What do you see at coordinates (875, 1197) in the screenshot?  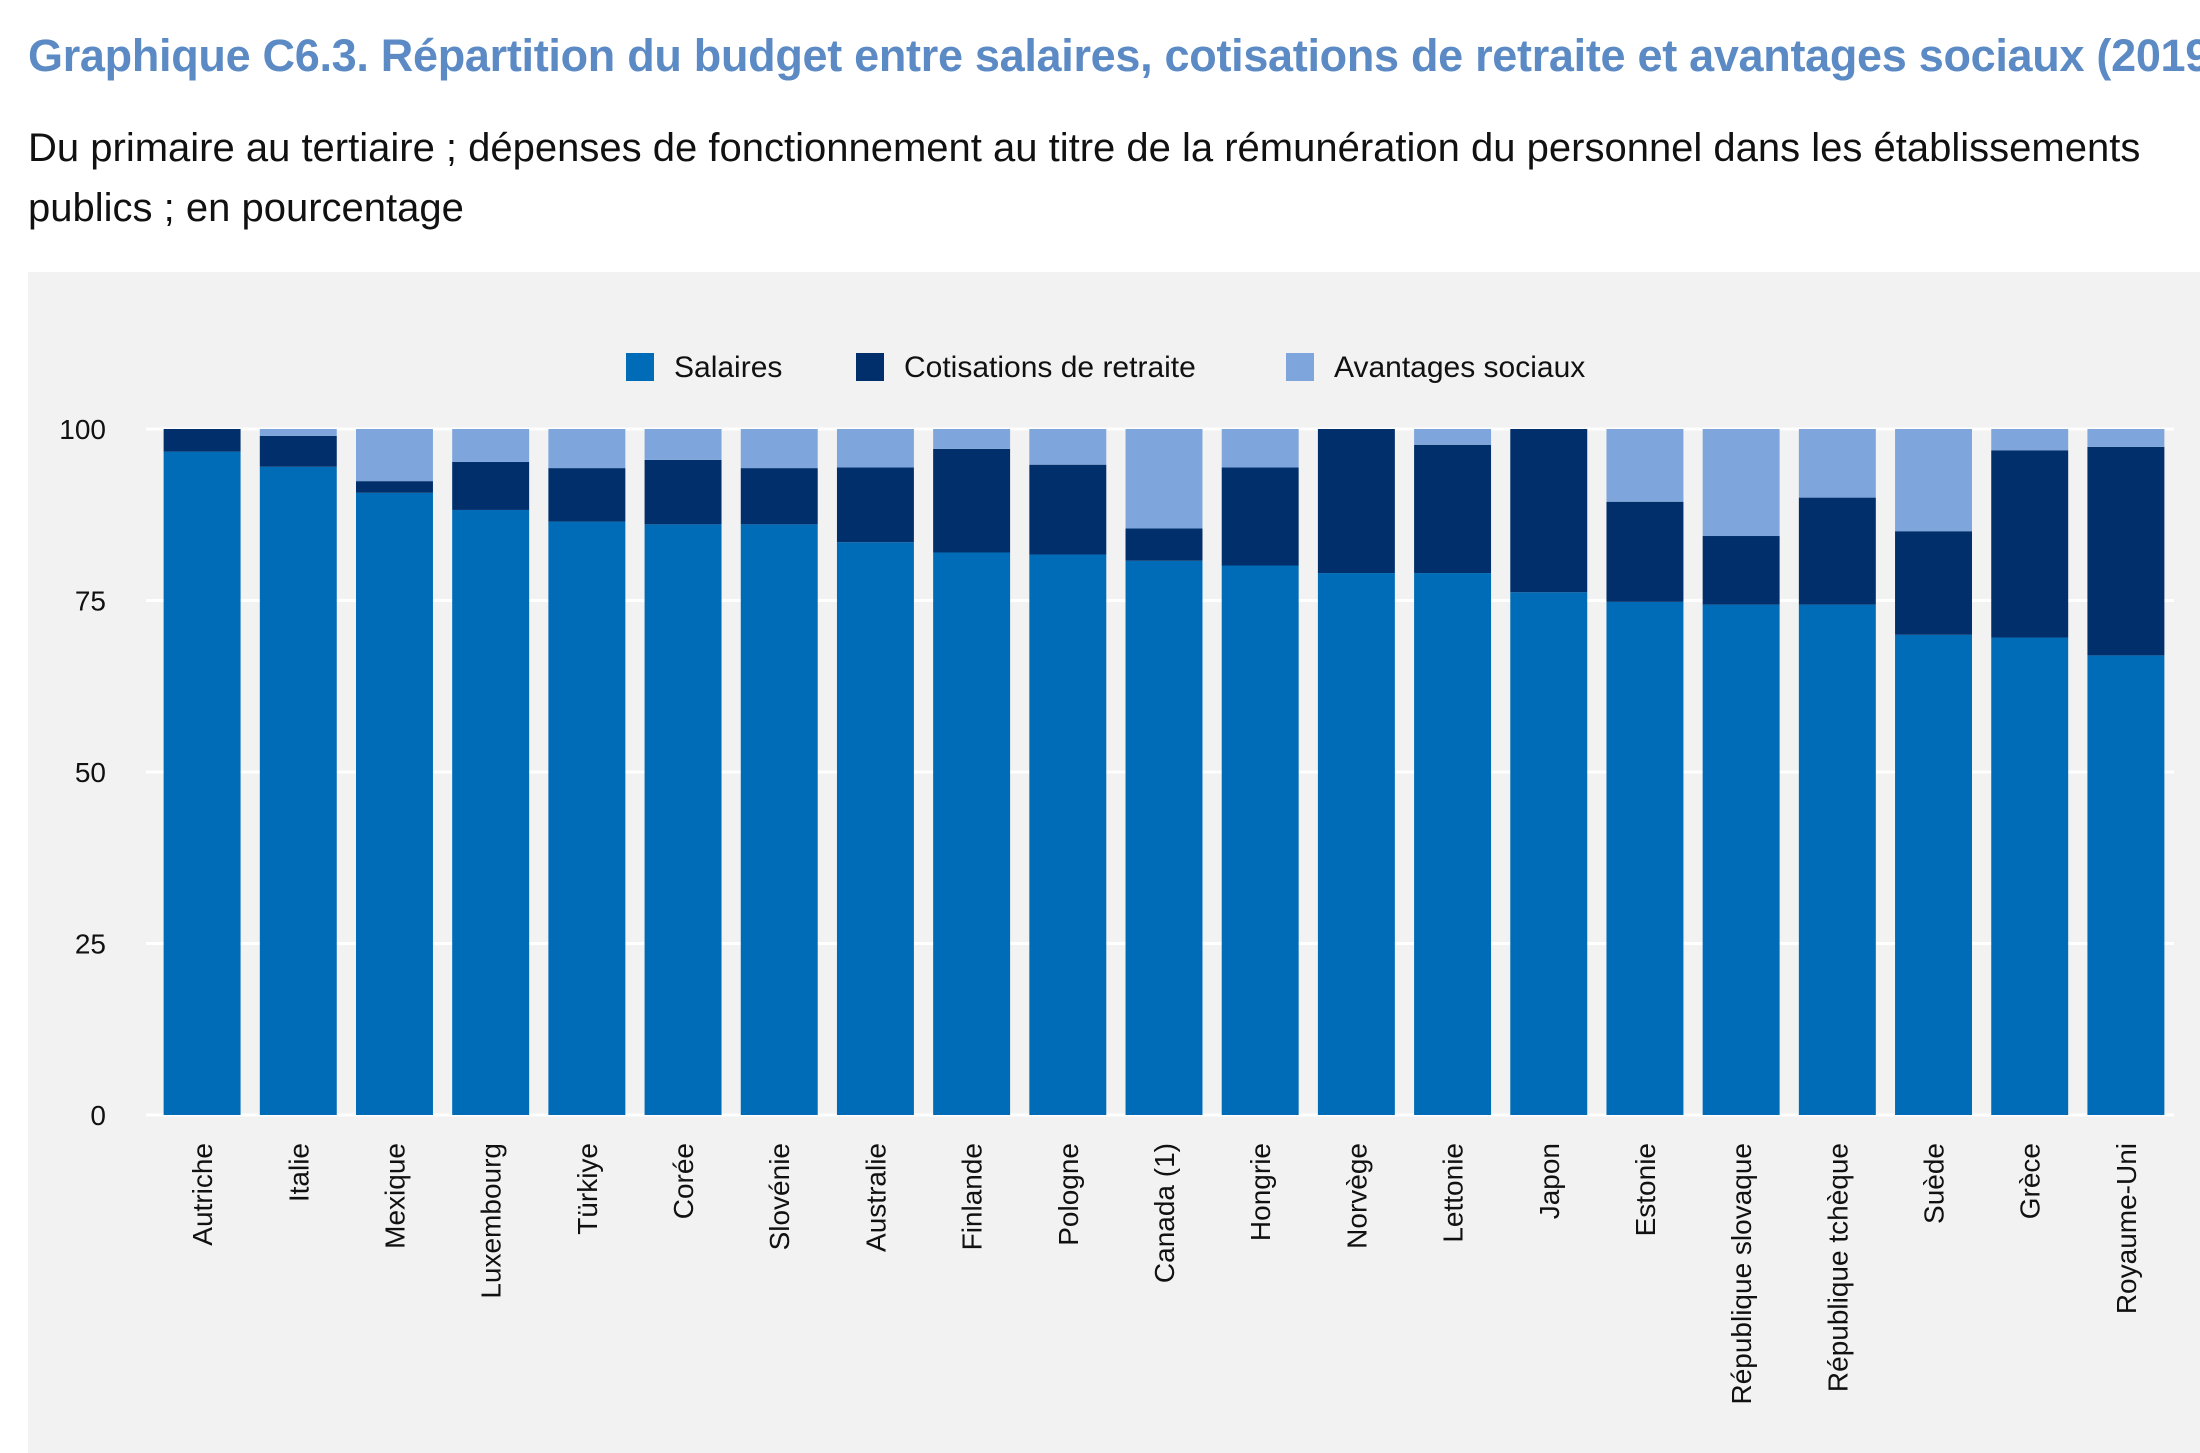 I see `x-tick-label: Australie` at bounding box center [875, 1197].